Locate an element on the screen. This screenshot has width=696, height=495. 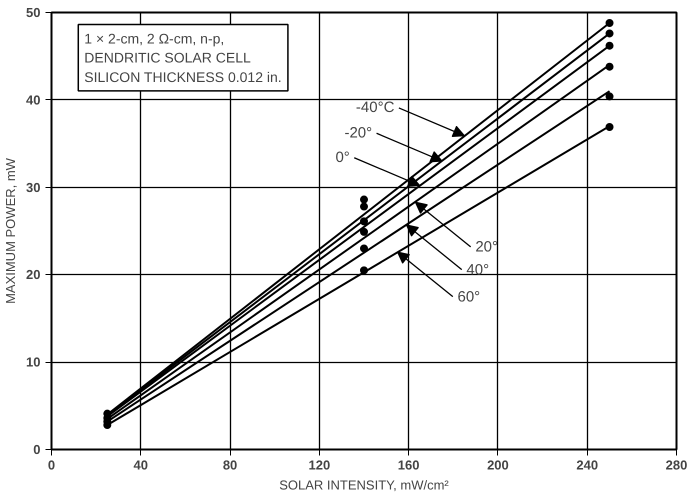
y-axis-title: MAXIMUM POWER, mW is located at coordinates (10, 230).